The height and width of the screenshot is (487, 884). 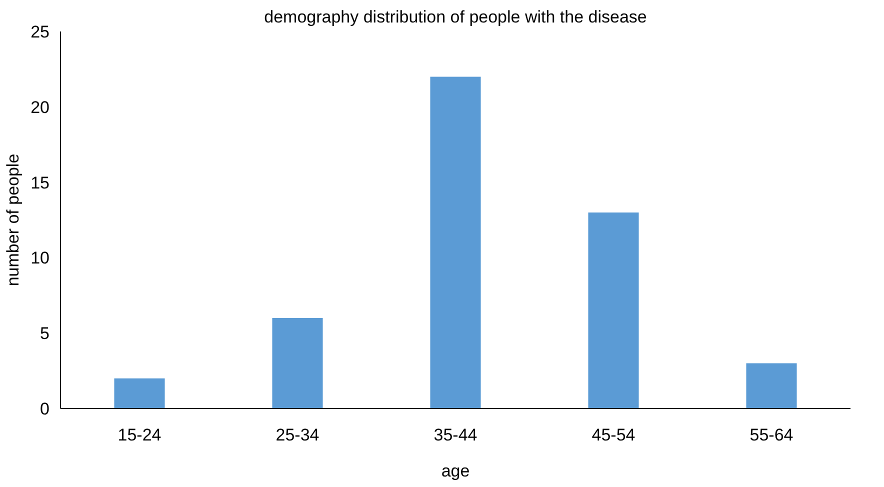 What do you see at coordinates (40, 107) in the screenshot?
I see `y-tick-label: 20` at bounding box center [40, 107].